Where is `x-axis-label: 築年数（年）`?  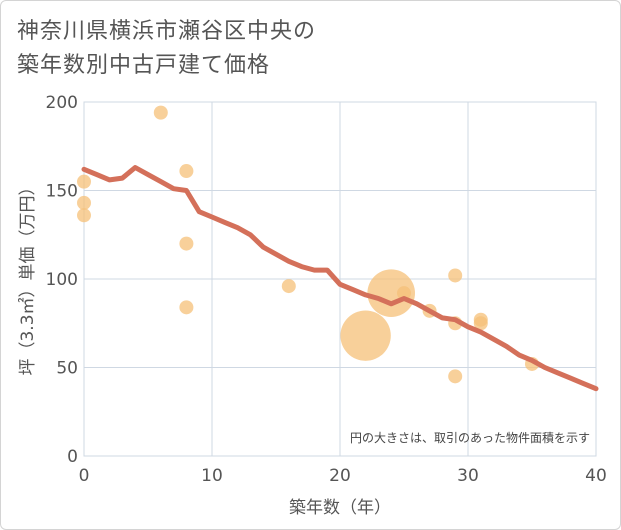 x-axis-label: 築年数（年） is located at coordinates (340, 508).